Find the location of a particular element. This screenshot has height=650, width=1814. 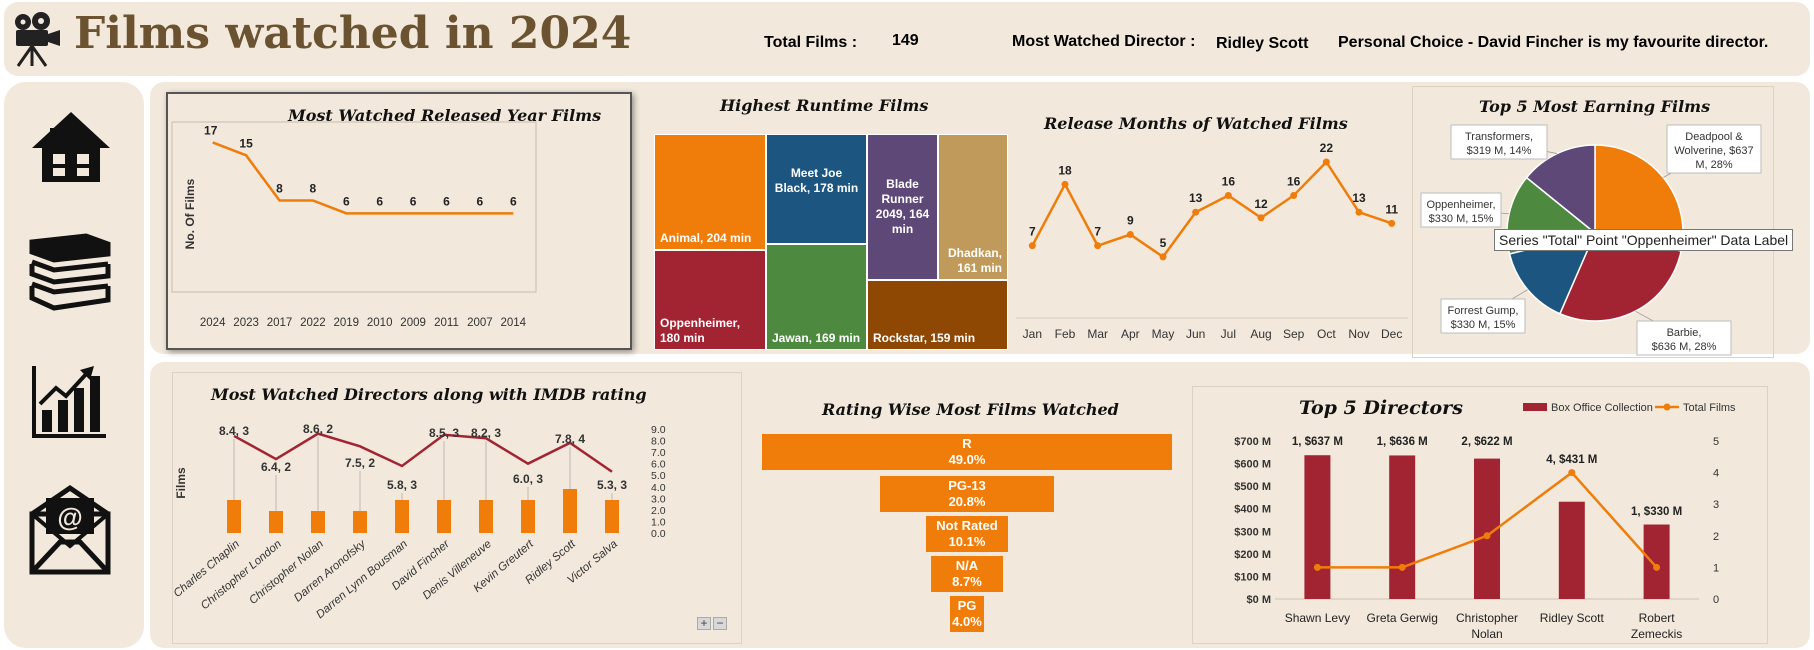

funnel-bar: Not Rated 10.1% is located at coordinates (967, 534).